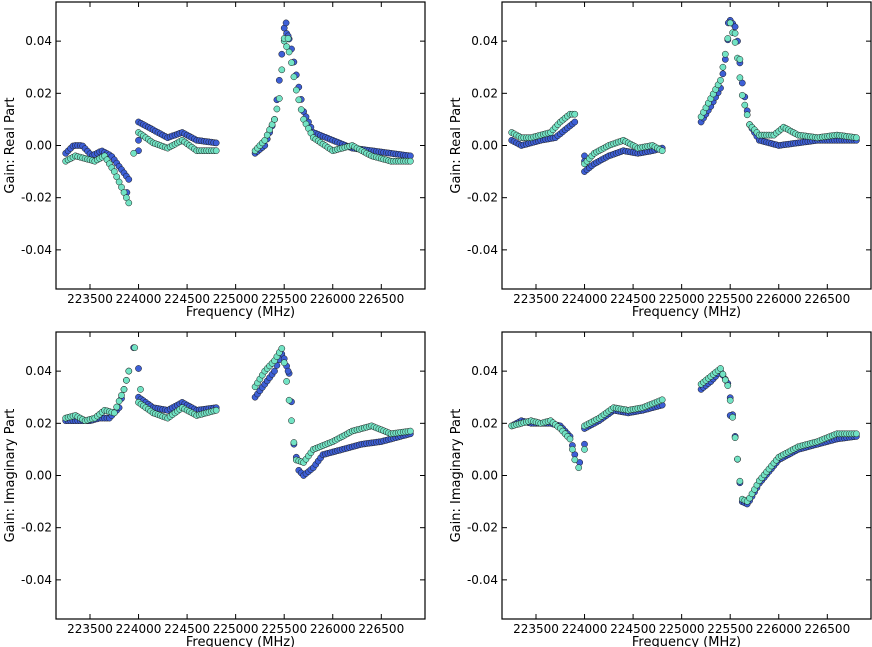 The image size is (872, 647). I want to click on series-light, so click(684, 93).